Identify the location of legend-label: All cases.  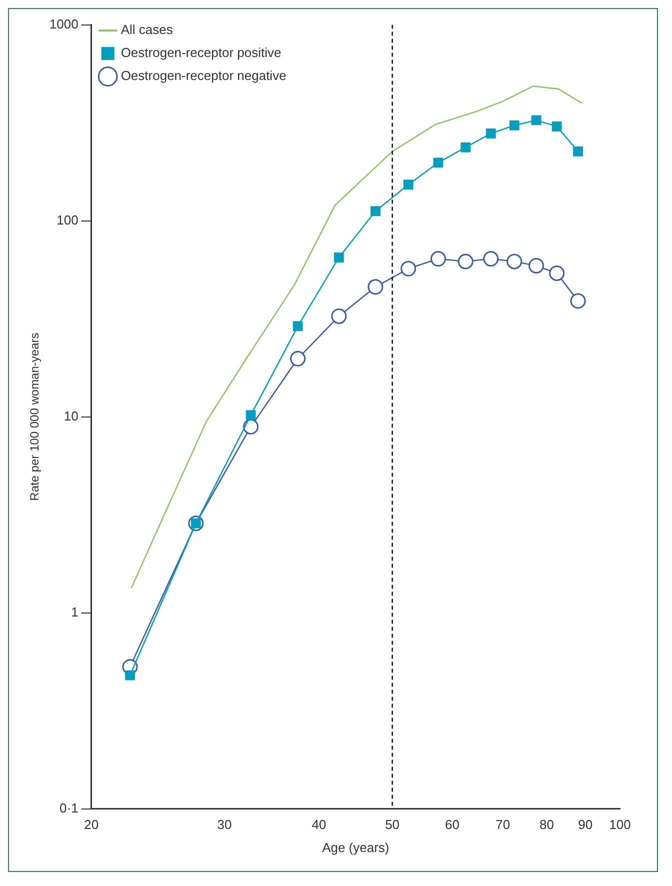
(147, 30).